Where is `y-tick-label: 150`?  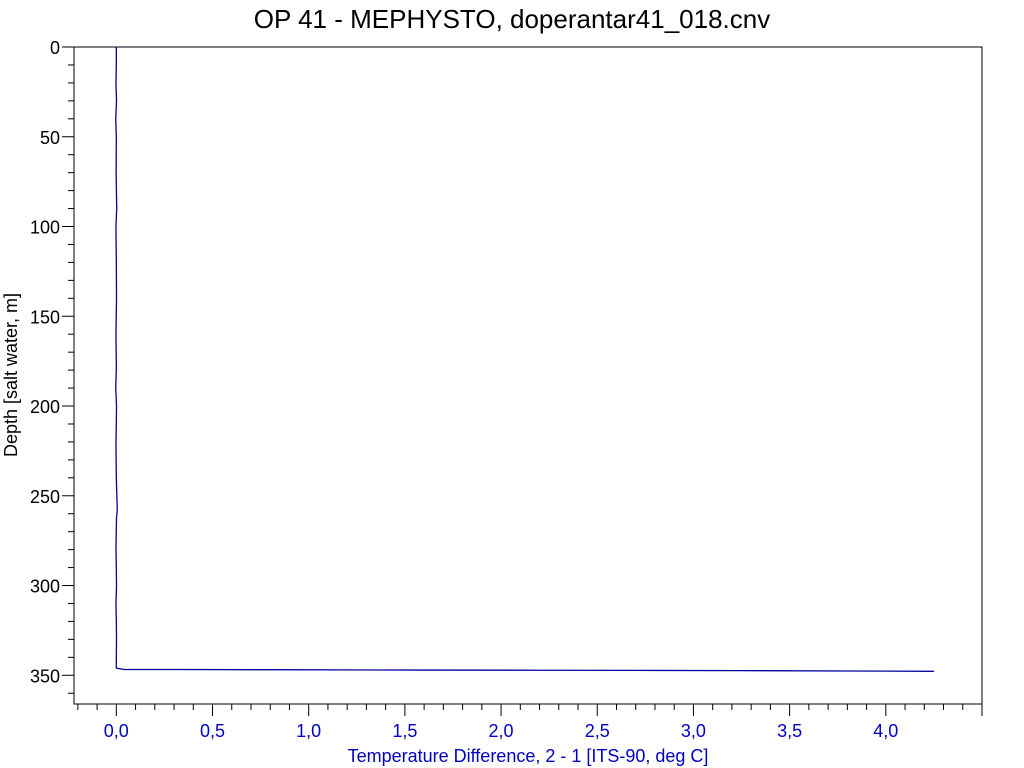
y-tick-label: 150 is located at coordinates (45, 317).